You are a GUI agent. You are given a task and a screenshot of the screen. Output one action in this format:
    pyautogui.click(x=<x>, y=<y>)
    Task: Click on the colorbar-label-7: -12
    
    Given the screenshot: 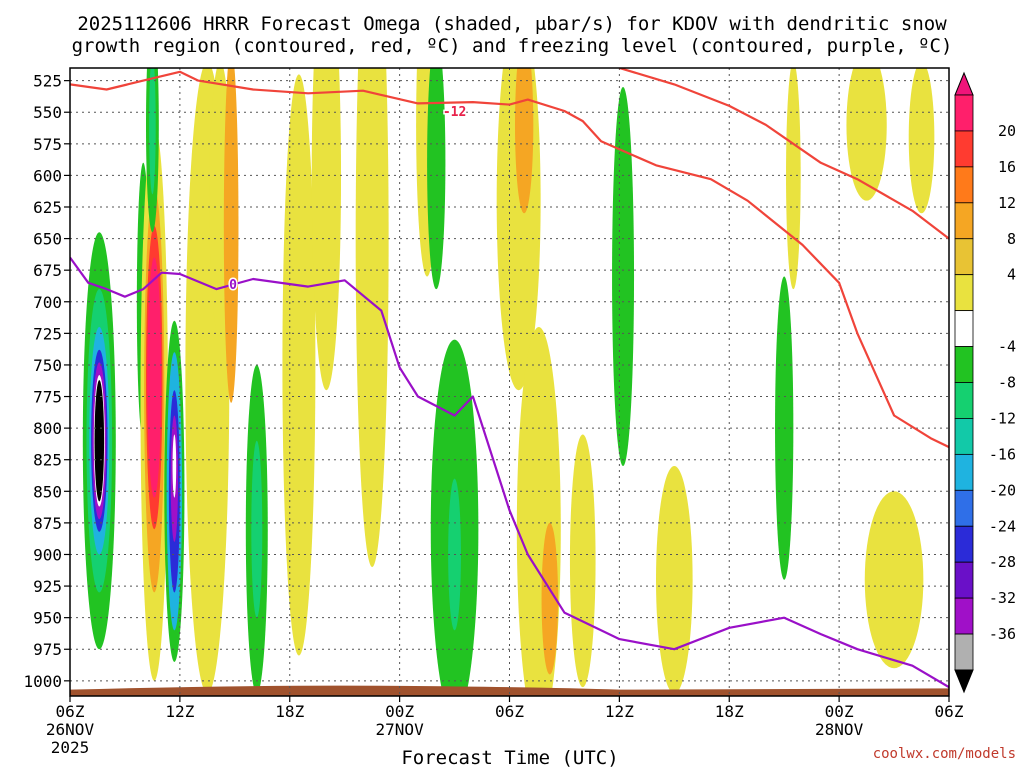 What is the action you would take?
    pyautogui.click(x=1002, y=418)
    